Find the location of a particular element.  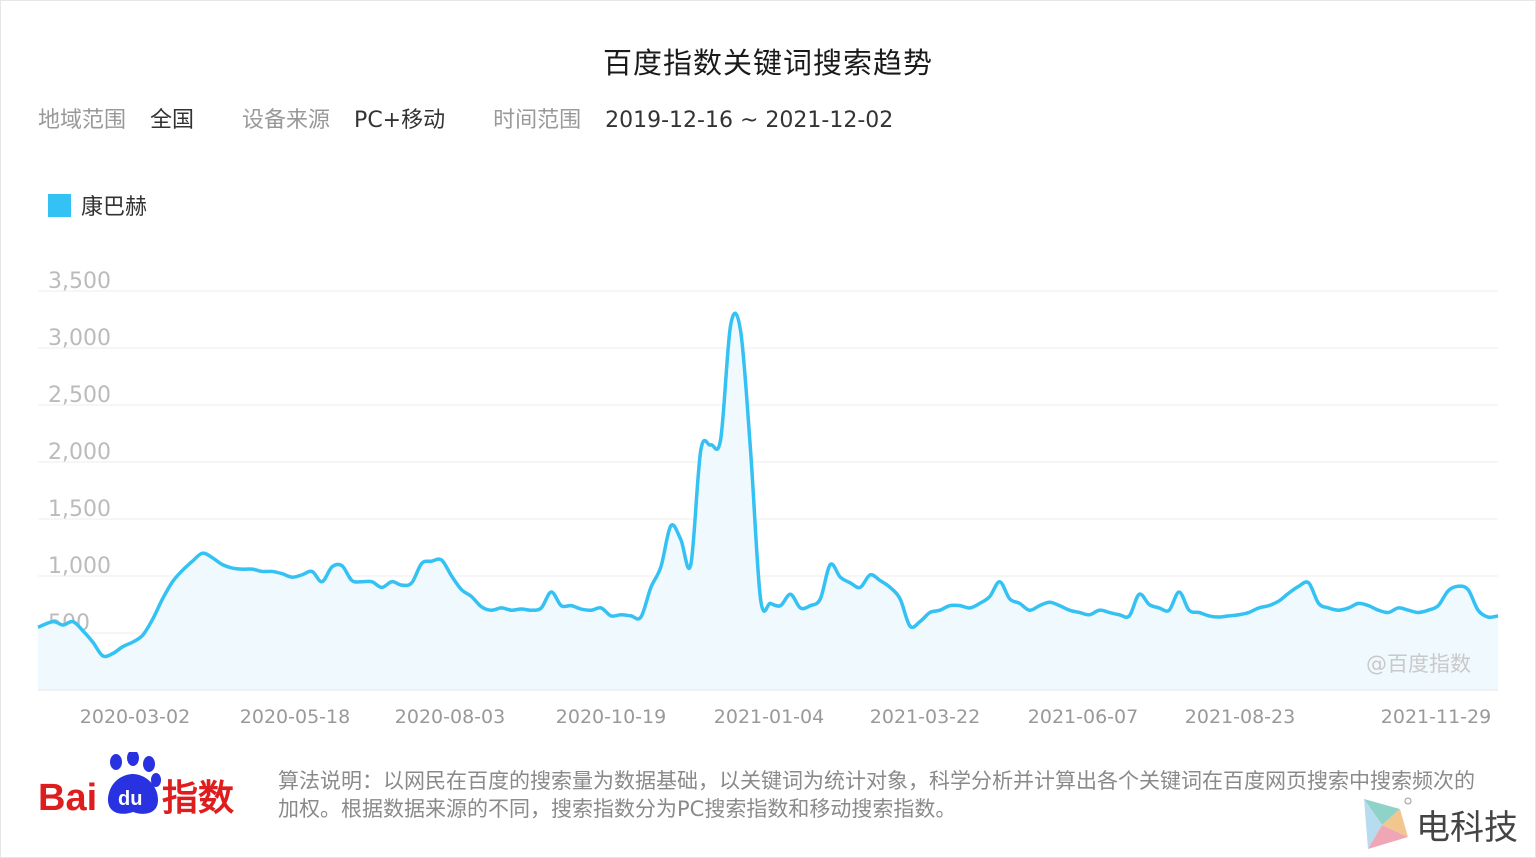

corner-brand: 电科技 is located at coordinates (1439, 824).